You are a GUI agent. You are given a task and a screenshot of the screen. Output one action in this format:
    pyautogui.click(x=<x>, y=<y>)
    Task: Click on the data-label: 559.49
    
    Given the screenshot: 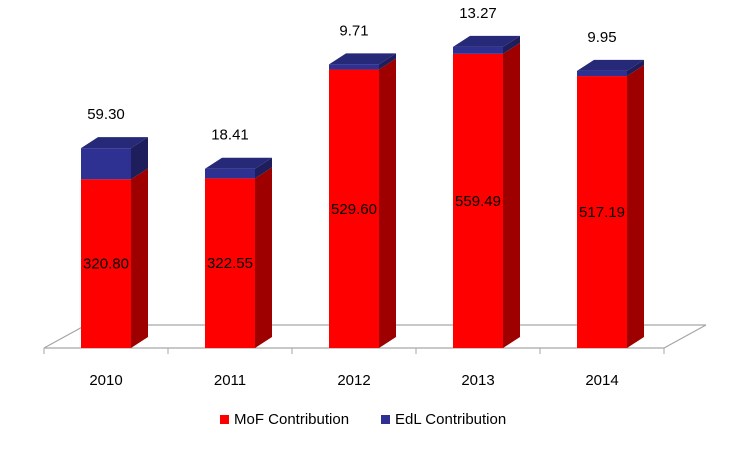 What is the action you would take?
    pyautogui.click(x=478, y=201)
    